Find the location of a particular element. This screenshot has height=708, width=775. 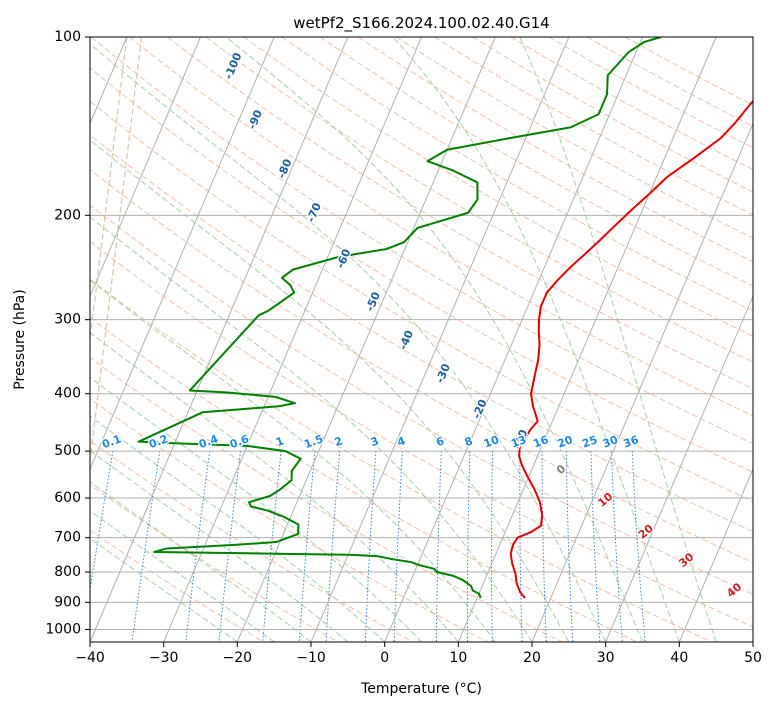

y-tick-label: 1000 is located at coordinates (63, 629).